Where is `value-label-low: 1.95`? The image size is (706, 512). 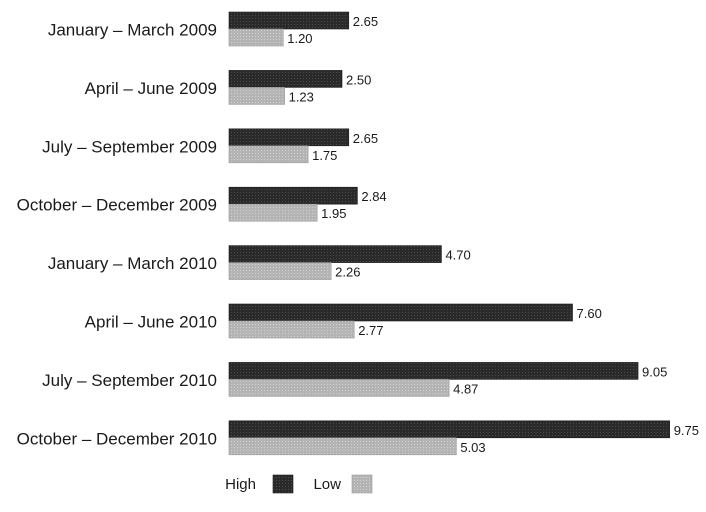 value-label-low: 1.95 is located at coordinates (333, 213).